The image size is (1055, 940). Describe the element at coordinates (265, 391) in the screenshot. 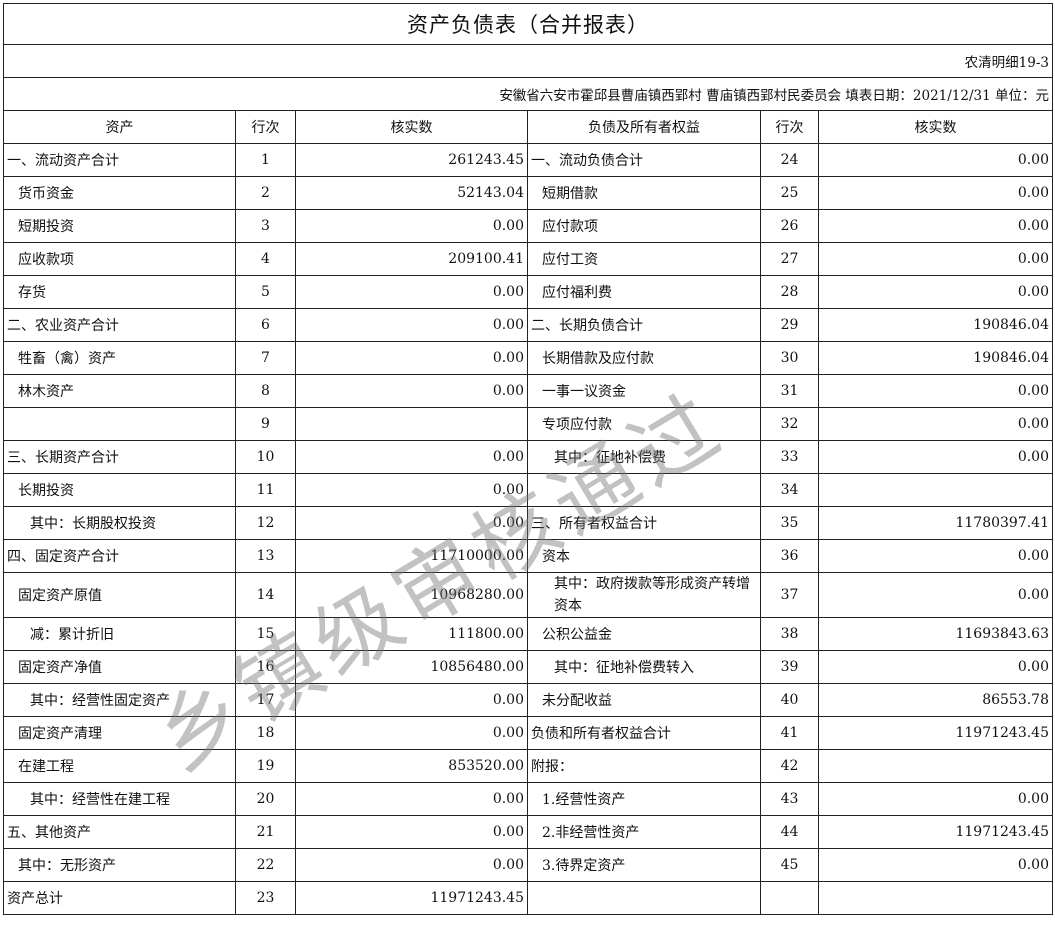

I see `asset-row-no: 8` at that location.